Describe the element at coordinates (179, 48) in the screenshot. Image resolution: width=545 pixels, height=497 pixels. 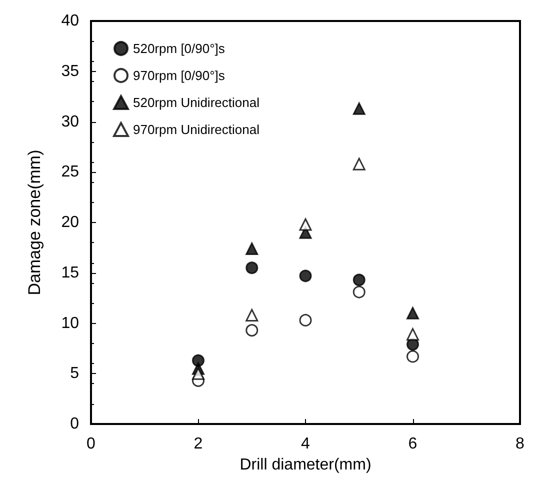
I see `legend-label: 520rpm [0/90°]s` at that location.